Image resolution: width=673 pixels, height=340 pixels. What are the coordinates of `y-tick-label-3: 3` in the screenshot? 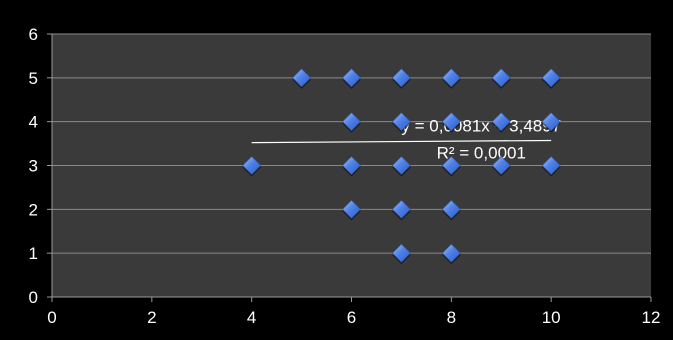 It's located at (33, 166).